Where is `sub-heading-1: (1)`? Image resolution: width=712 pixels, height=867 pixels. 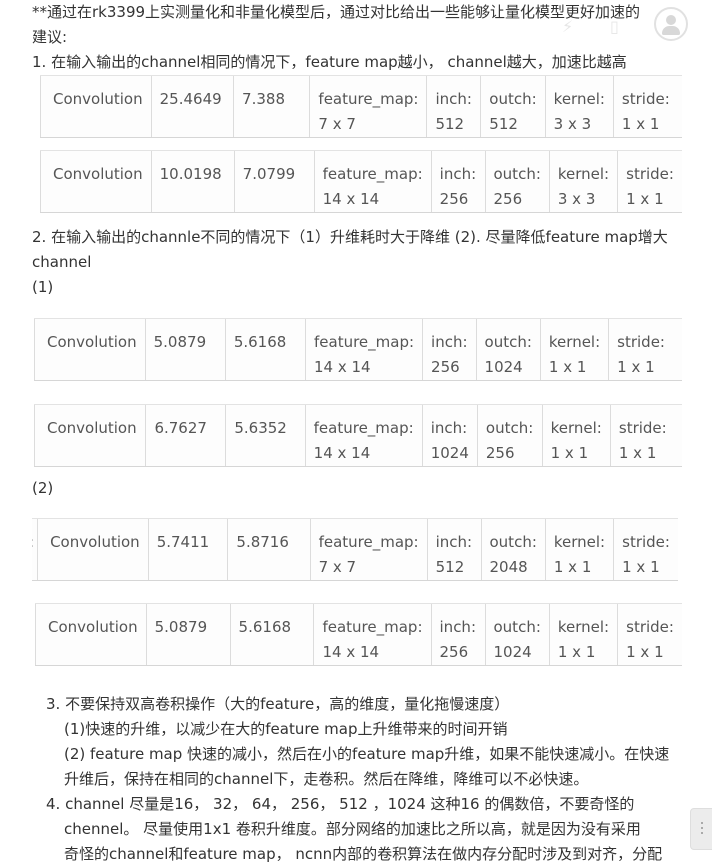
sub-heading-1: (1) is located at coordinates (43, 287).